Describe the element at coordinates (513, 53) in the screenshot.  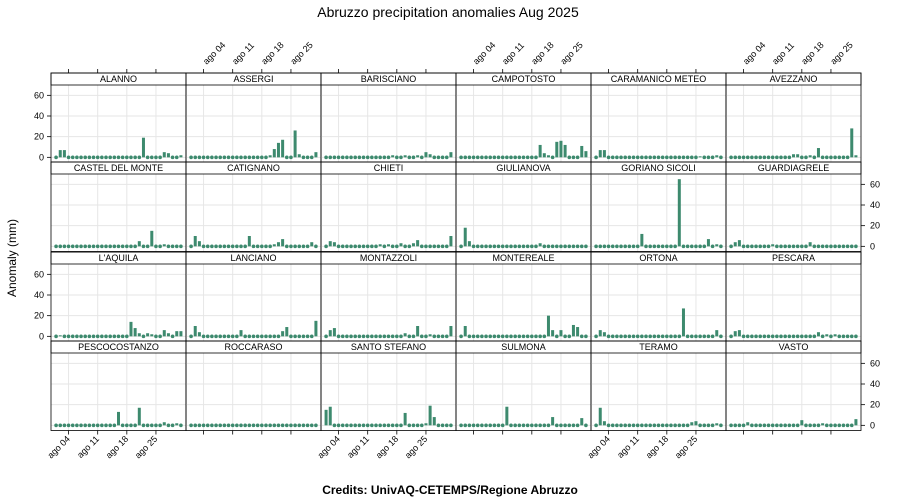
I see `x-tick-label-top: ago 11` at that location.